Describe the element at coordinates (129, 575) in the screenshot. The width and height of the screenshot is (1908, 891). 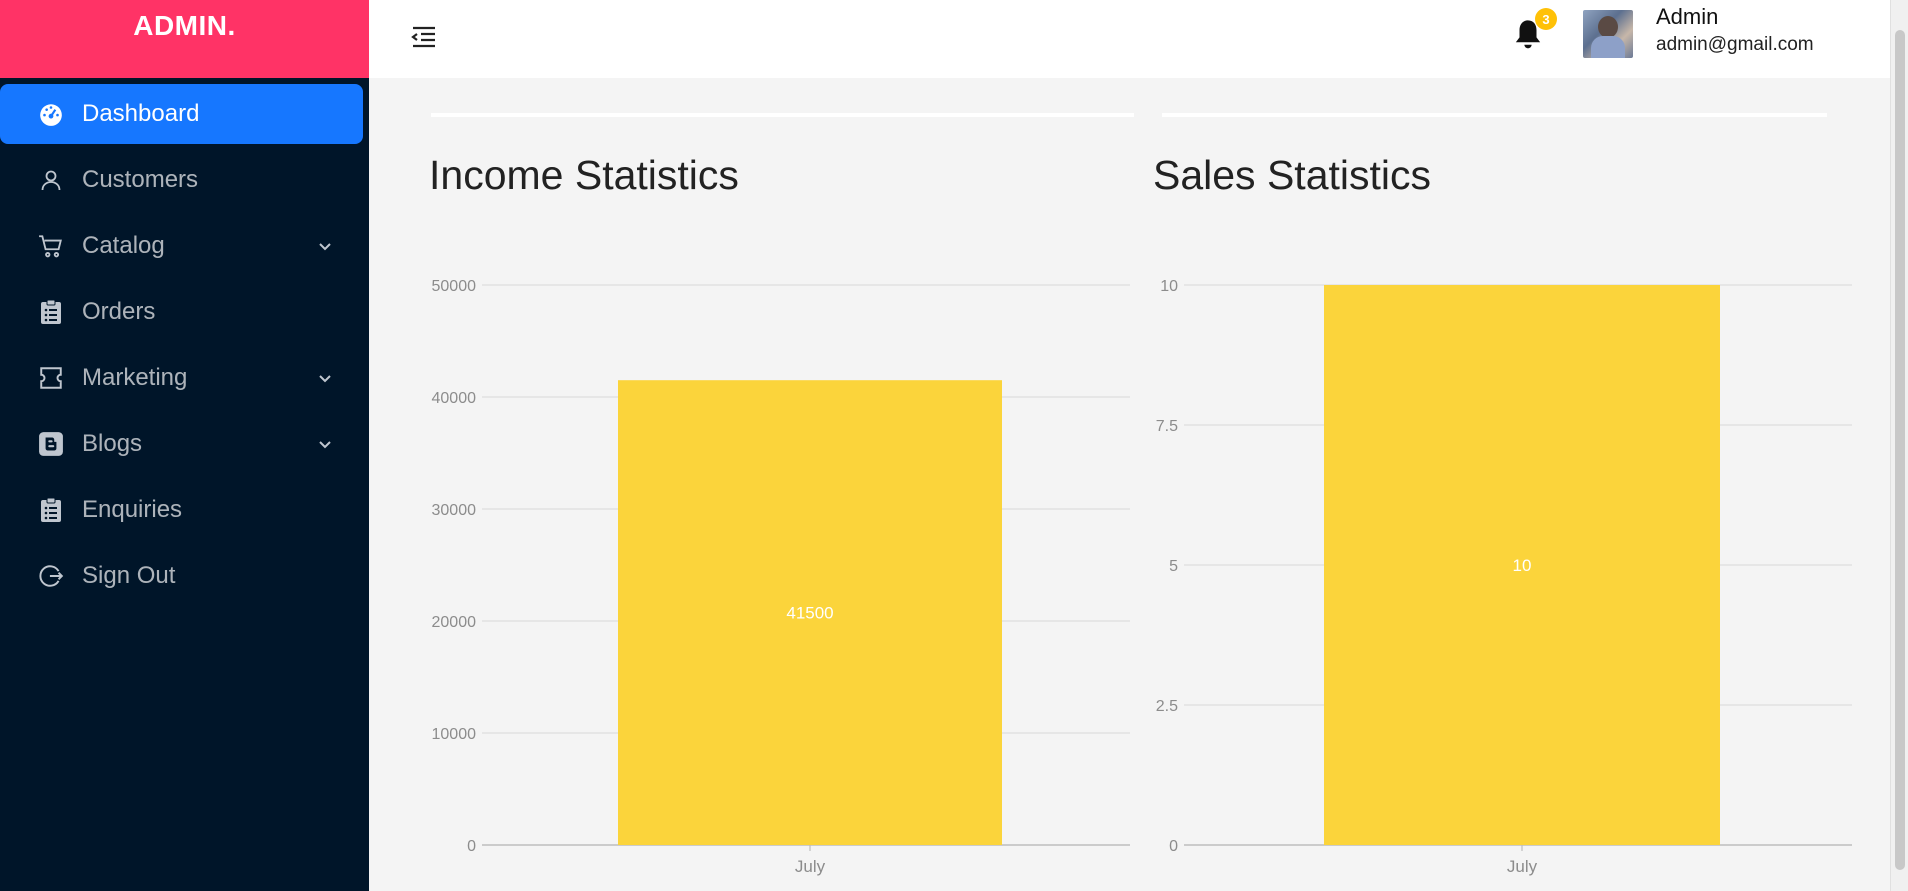
I see `sidebar-item-label: Sign Out` at that location.